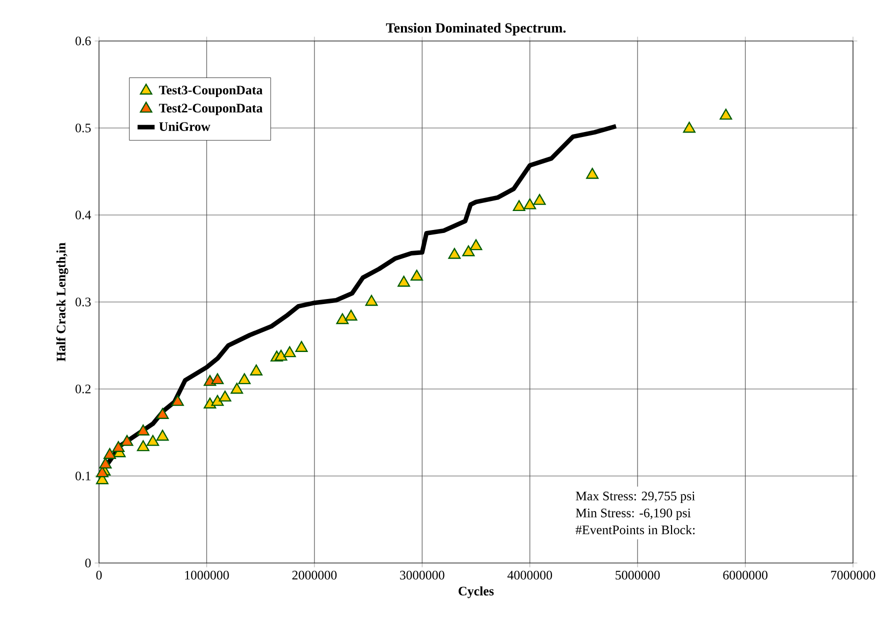  What do you see at coordinates (99, 575) in the screenshot?
I see `x-tick-label: 0` at bounding box center [99, 575].